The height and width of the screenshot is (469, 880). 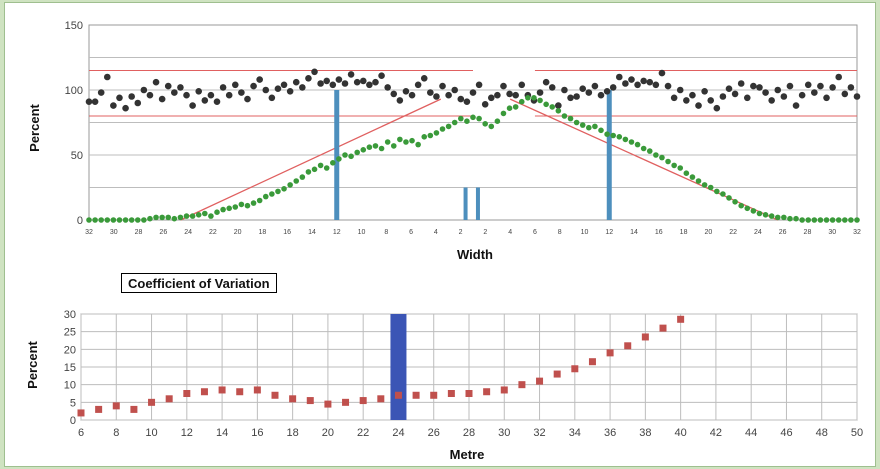 What do you see at coordinates (70, 333) in the screenshot?
I see `bottom-y-tick-label: 25` at bounding box center [70, 333].